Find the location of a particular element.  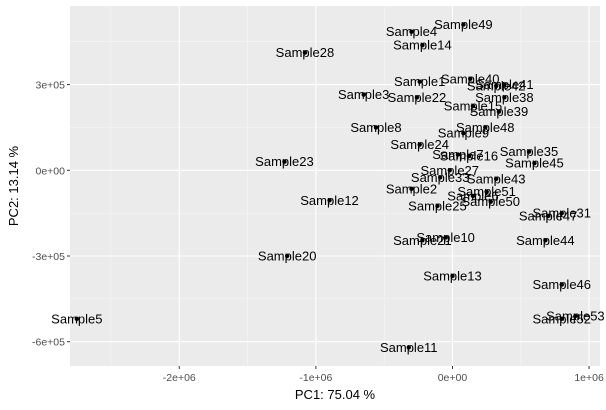

point-label: Sample49 is located at coordinates (463, 24).